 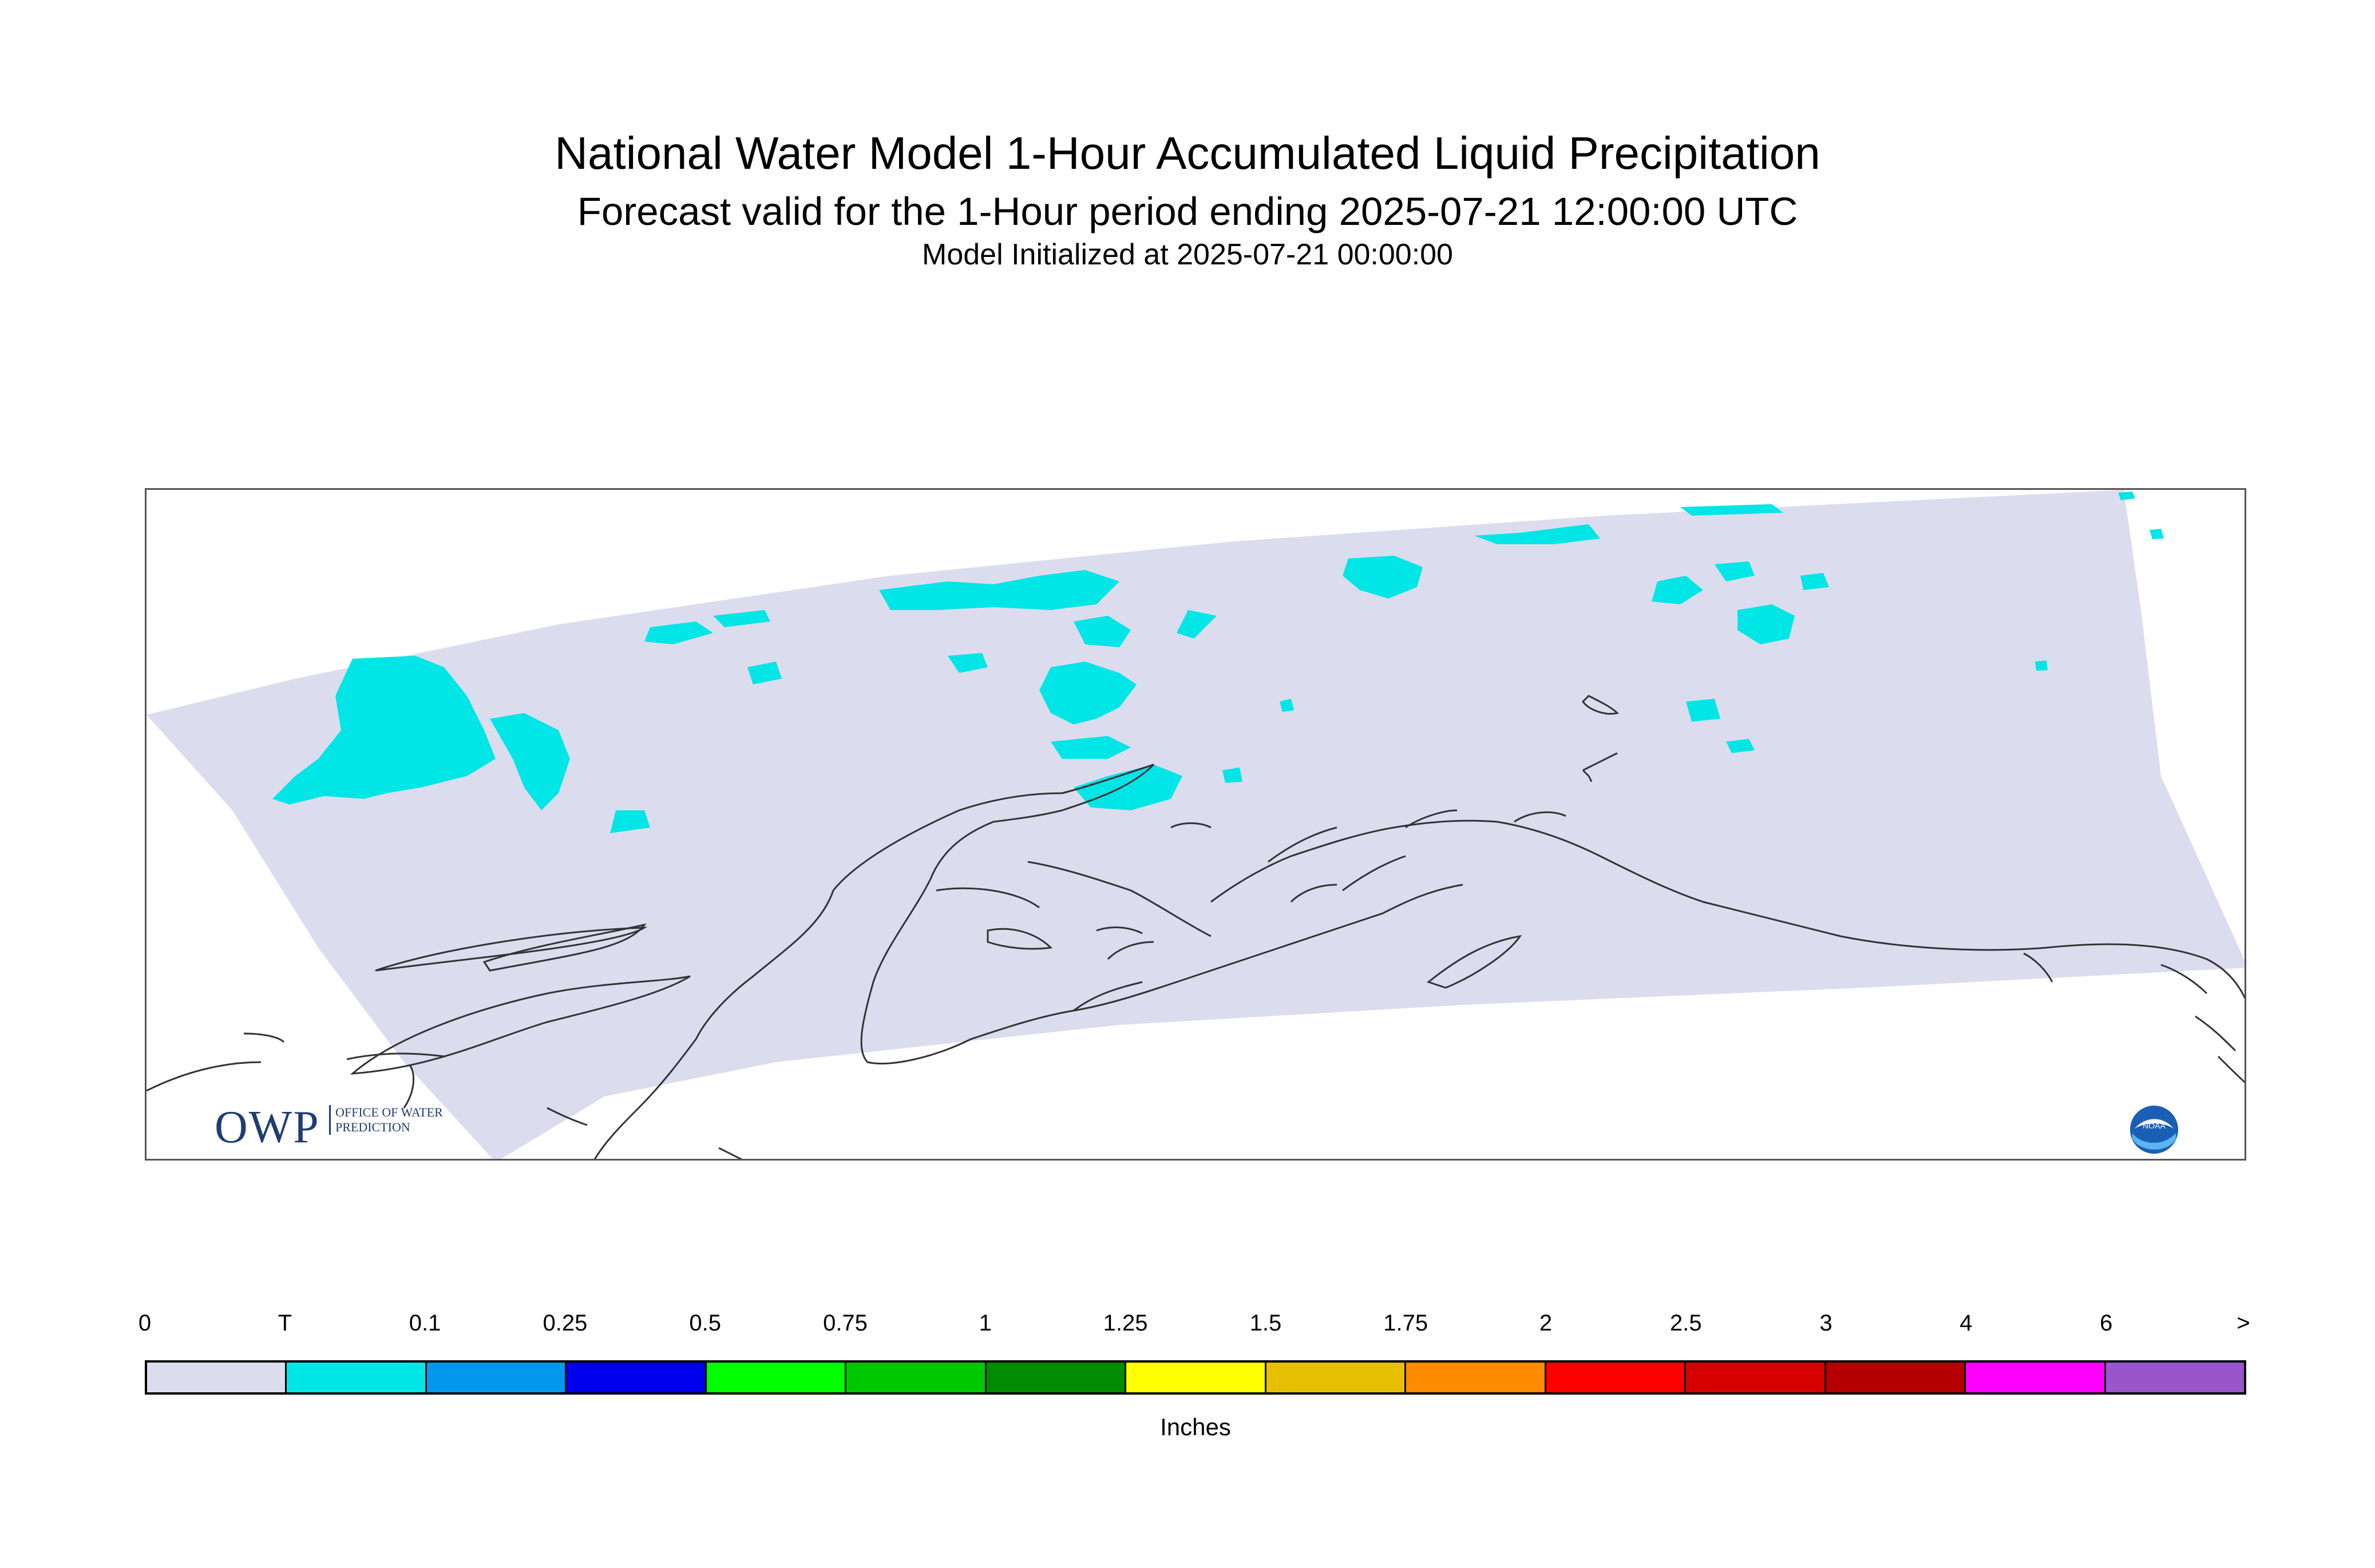 What do you see at coordinates (145, 1323) in the screenshot?
I see `legend-tick: 0` at bounding box center [145, 1323].